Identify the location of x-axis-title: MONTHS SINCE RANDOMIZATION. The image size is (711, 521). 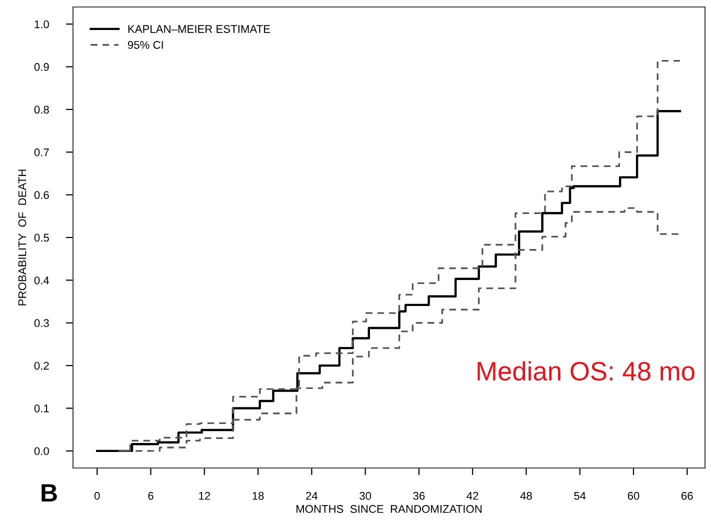
(389, 509).